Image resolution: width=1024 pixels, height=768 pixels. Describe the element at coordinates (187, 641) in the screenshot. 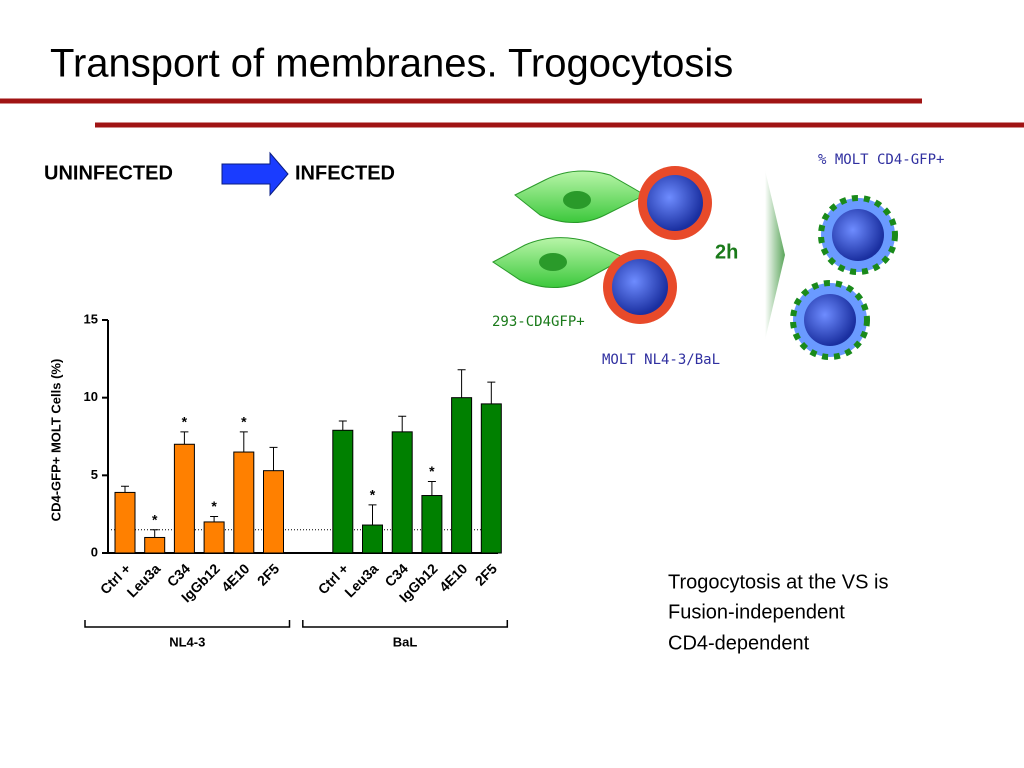

I see `group-label: NL4-3` at that location.